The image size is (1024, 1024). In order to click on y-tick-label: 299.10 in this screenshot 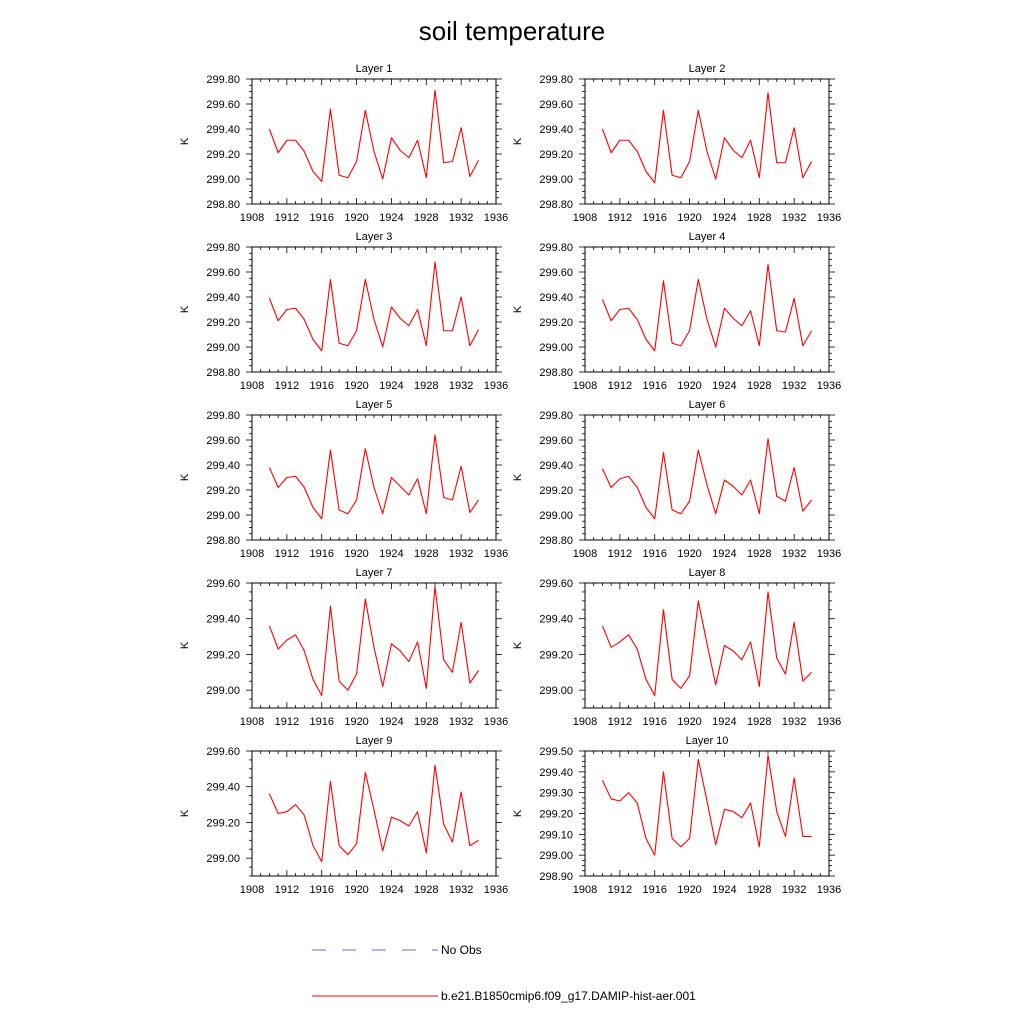, I will do `click(556, 835)`.